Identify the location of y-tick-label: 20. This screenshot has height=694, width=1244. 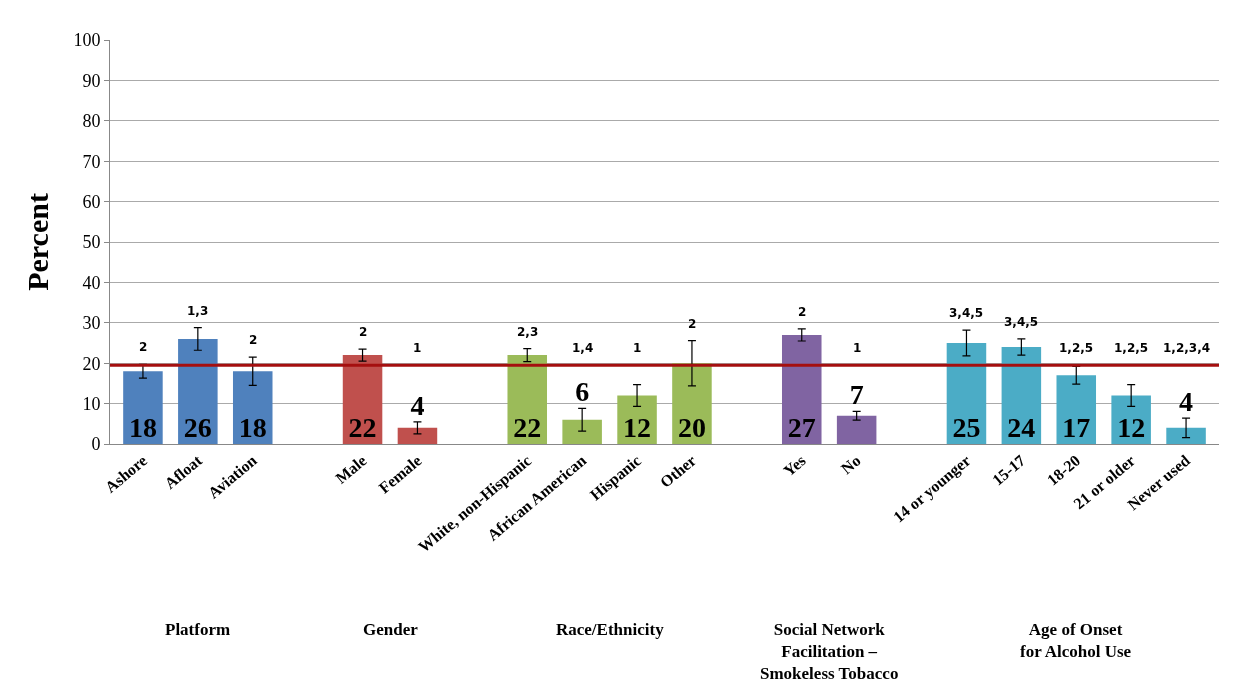
(91, 363).